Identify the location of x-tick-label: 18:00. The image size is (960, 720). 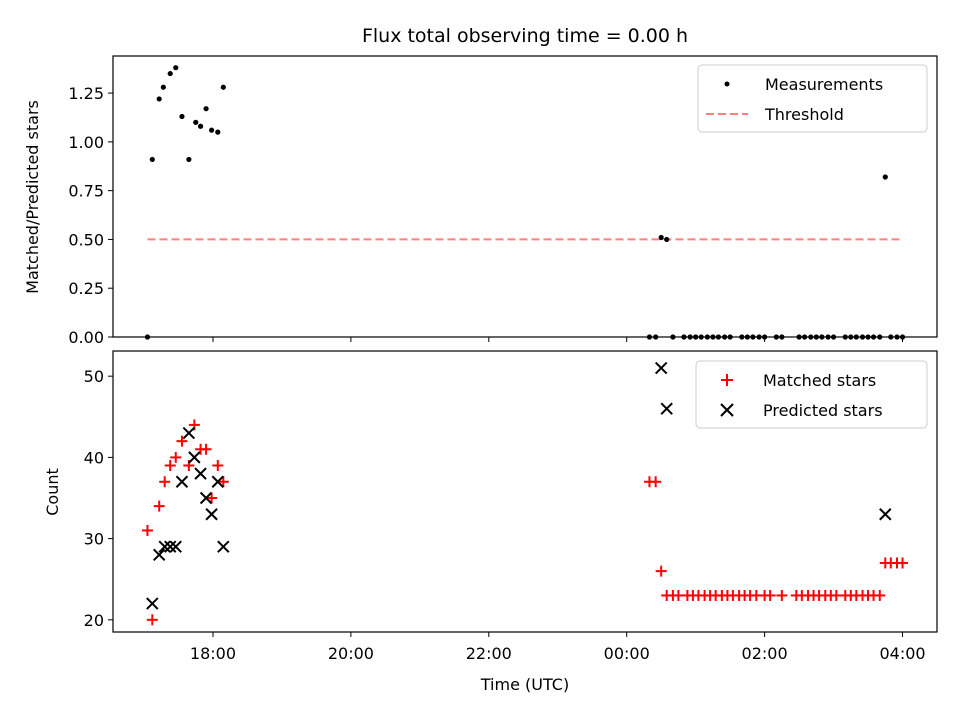
(213, 653).